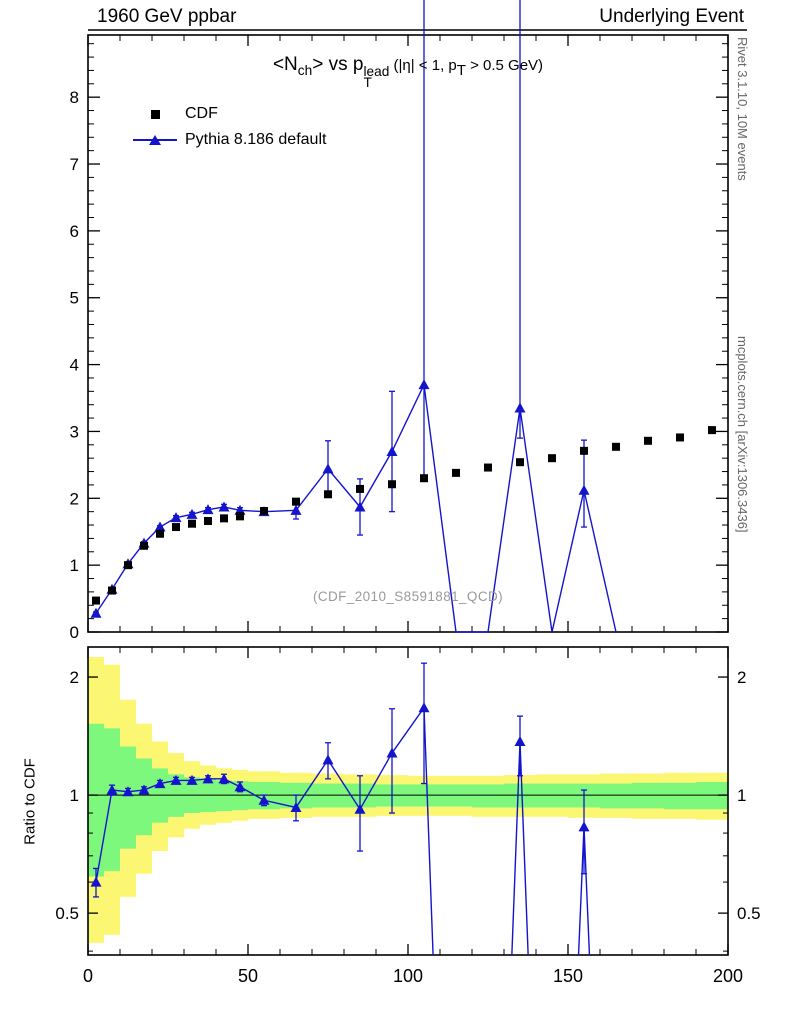 The image size is (786, 1024). What do you see at coordinates (256, 139) in the screenshot?
I see `legend-label-pythia: Pythia 8.186 default` at bounding box center [256, 139].